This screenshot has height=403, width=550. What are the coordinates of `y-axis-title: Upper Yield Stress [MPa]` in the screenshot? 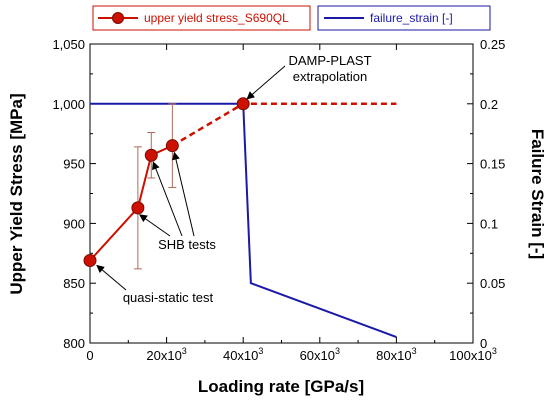 It's located at (16, 193).